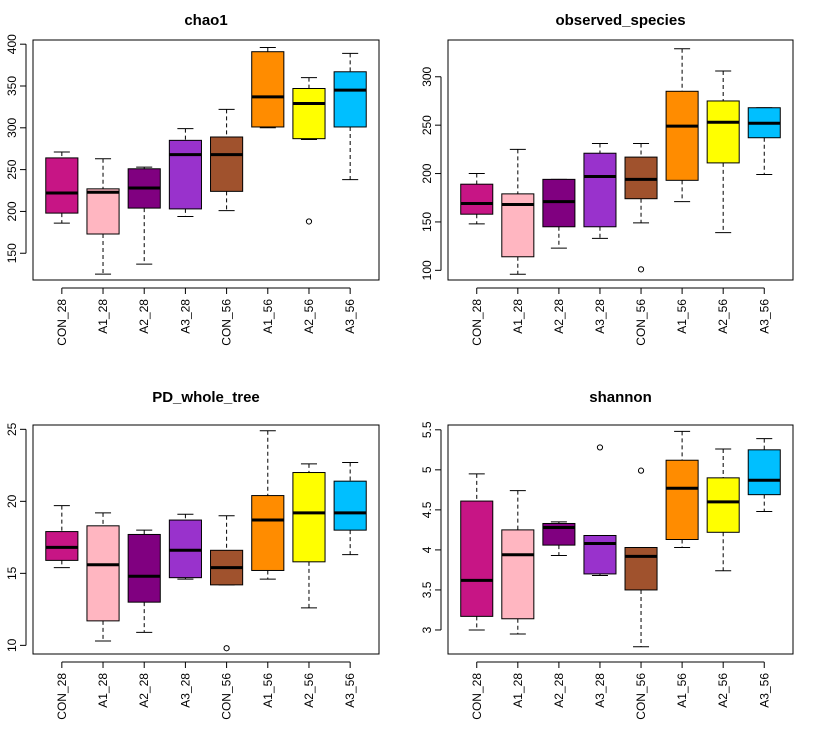  What do you see at coordinates (206, 397) in the screenshot?
I see `panel-title: PD_whole_tree` at bounding box center [206, 397].